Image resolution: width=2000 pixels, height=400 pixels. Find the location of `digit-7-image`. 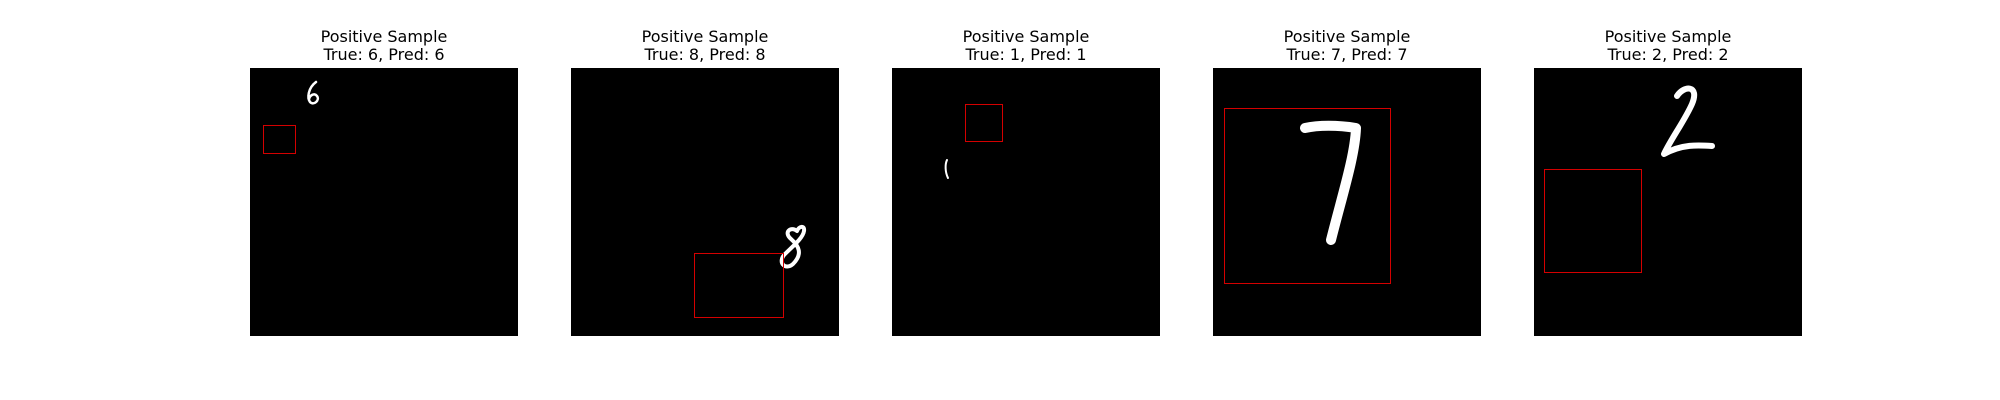

digit-7-image is located at coordinates (1330, 182).